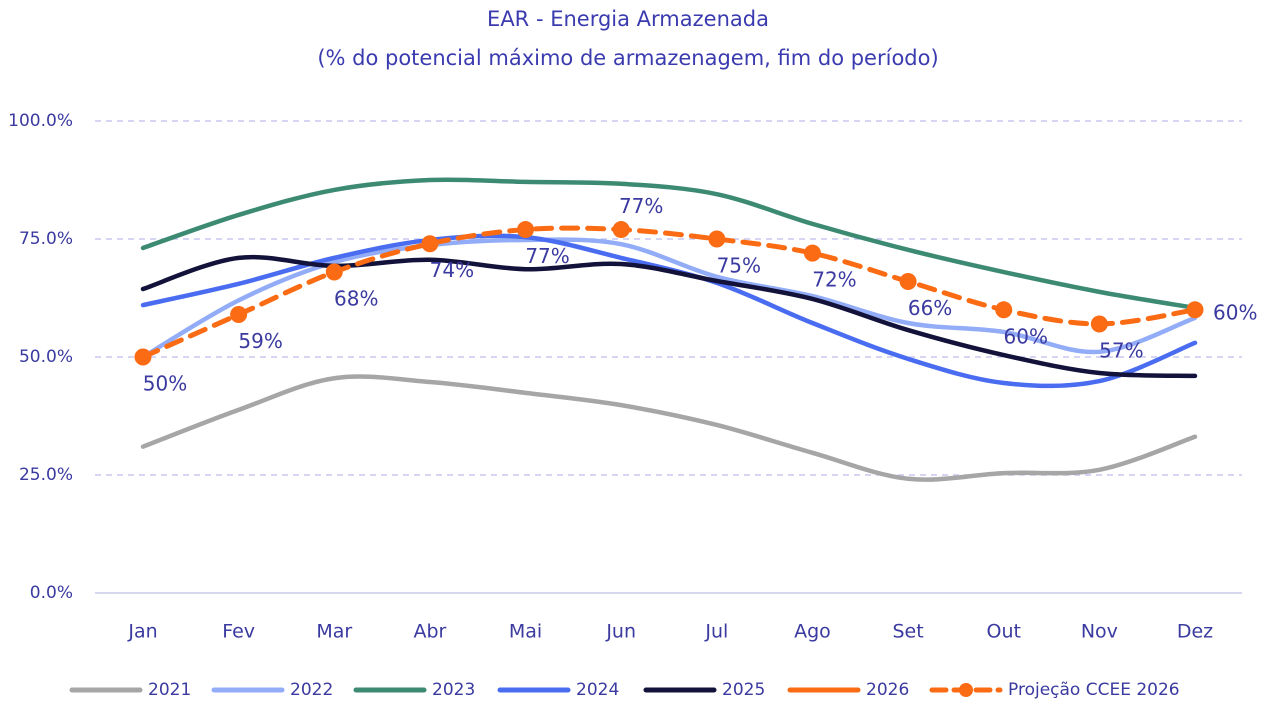 This screenshot has width=1274, height=706. What do you see at coordinates (453, 690) in the screenshot?
I see `legend-label: 2023` at bounding box center [453, 690].